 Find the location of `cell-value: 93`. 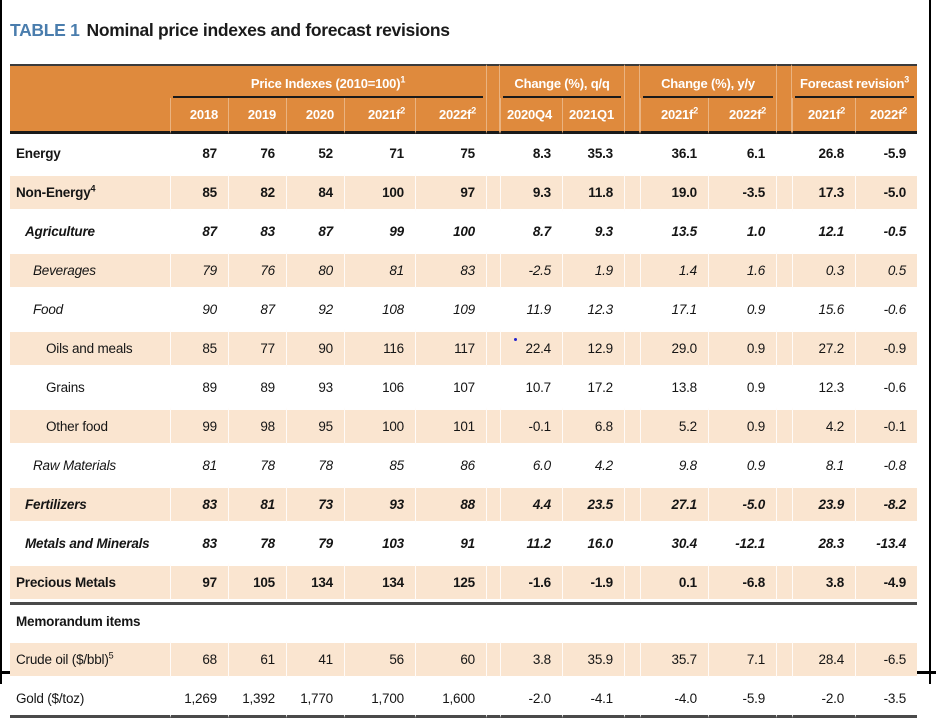

cell-value: 93 is located at coordinates (315, 387).